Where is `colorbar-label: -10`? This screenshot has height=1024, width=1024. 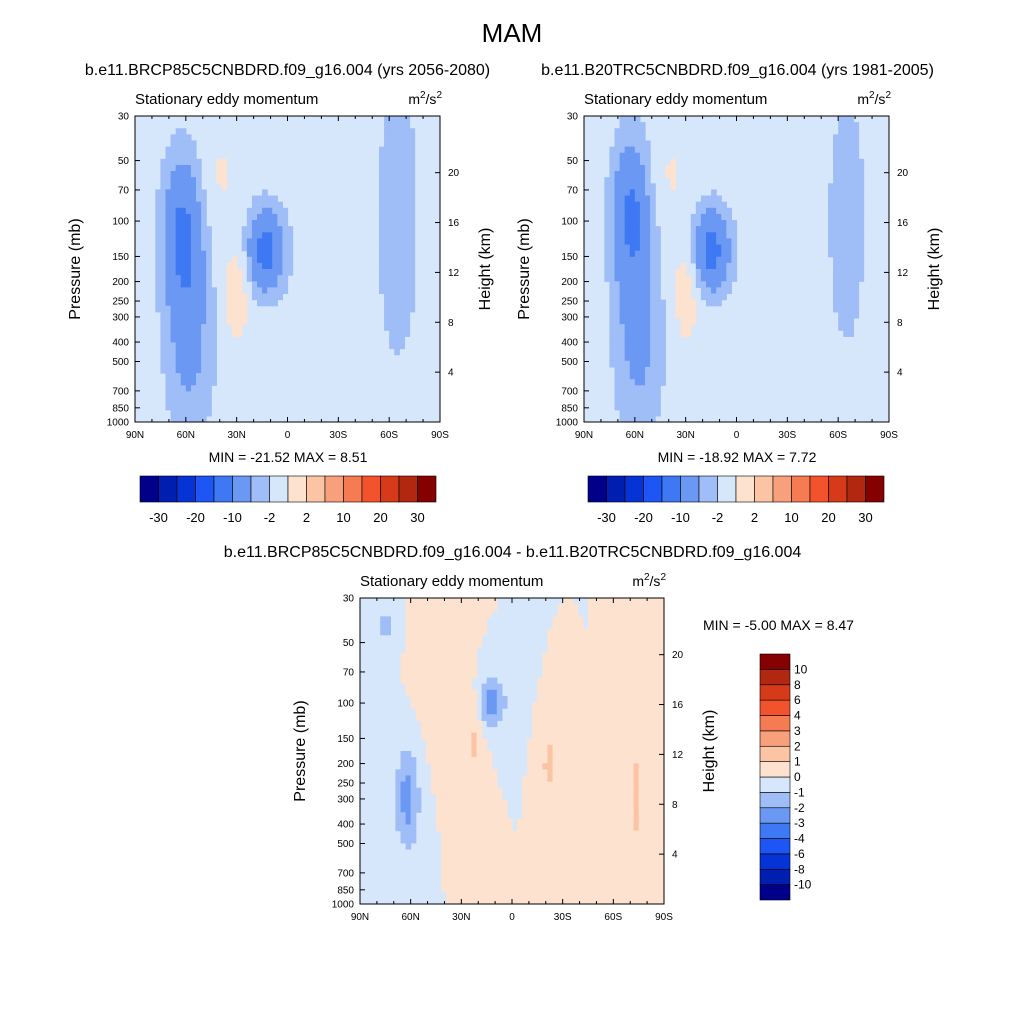
colorbar-label: -10 is located at coordinates (232, 517).